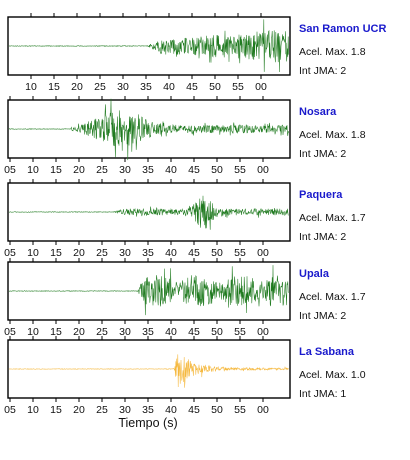  What do you see at coordinates (327, 352) in the screenshot?
I see `station-name: La Sabana` at bounding box center [327, 352].